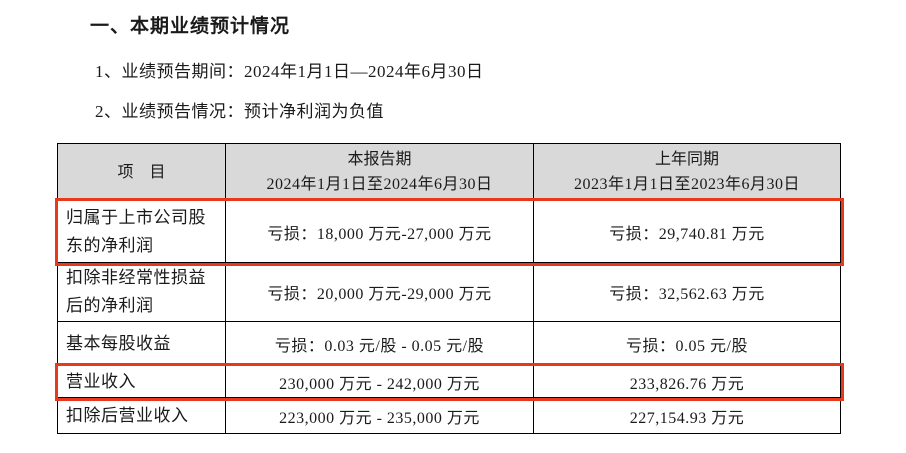 The width and height of the screenshot is (906, 453). What do you see at coordinates (289, 71) in the screenshot?
I see `forecast-period-line: 1、业绩预告期间：2024年1月1日—2024年6月30日` at bounding box center [289, 71].